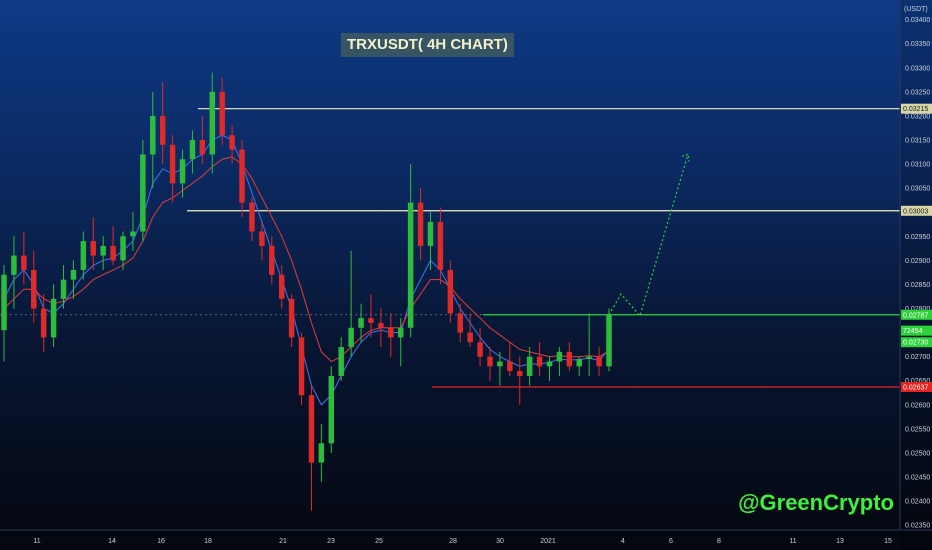 The width and height of the screenshot is (932, 550). What do you see at coordinates (888, 541) in the screenshot?
I see `x-tick-label: 15` at bounding box center [888, 541].